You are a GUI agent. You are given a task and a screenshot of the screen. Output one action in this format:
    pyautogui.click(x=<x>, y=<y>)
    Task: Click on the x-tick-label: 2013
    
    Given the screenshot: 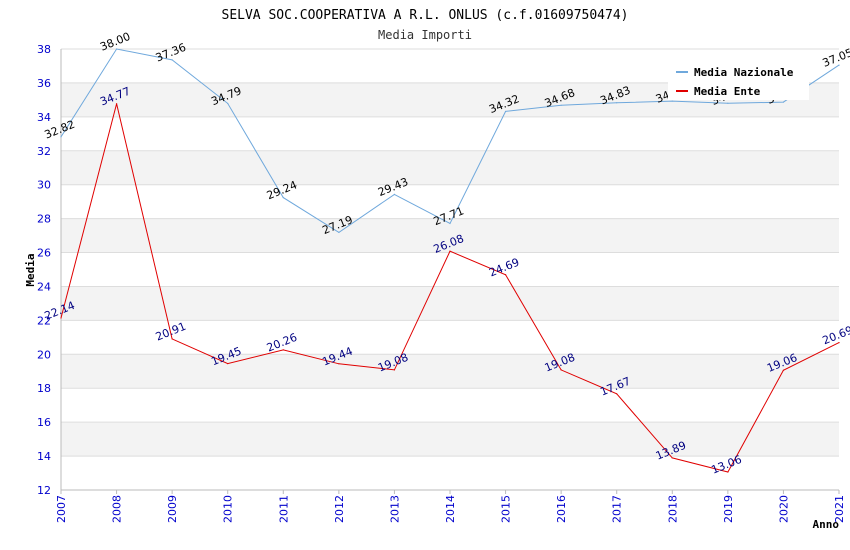 What is the action you would take?
    pyautogui.click(x=394, y=509)
    